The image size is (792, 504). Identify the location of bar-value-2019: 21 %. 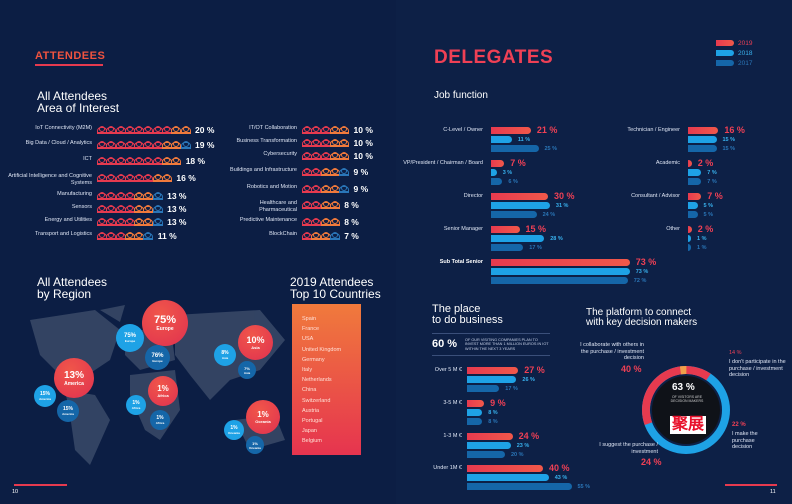
(547, 130).